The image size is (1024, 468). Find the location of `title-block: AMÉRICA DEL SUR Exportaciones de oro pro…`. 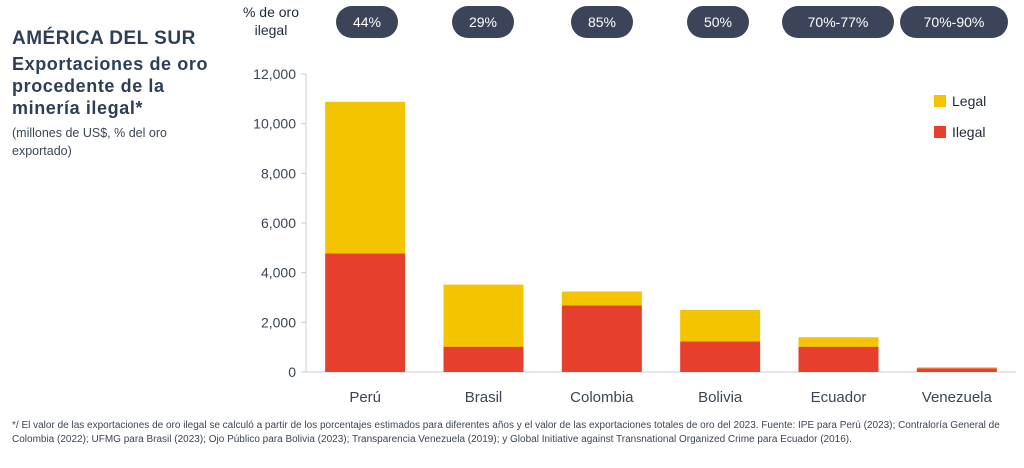

title-block: AMÉRICA DEL SUR Exportaciones de oro pro… is located at coordinates (112, 94).